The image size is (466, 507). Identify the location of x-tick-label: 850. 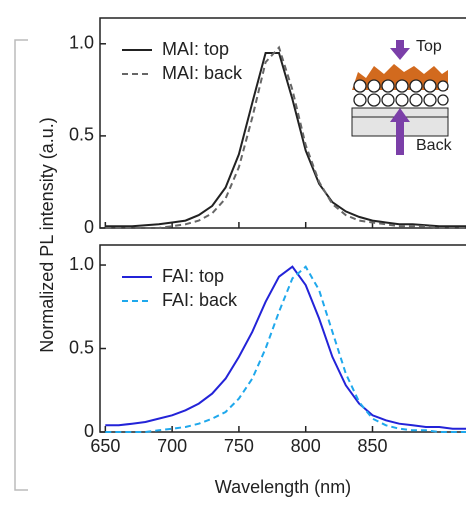
(372, 446).